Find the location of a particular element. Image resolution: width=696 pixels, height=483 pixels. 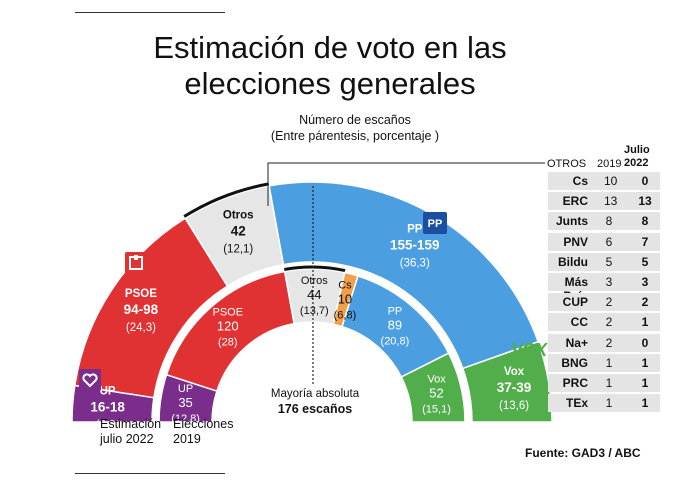

table-cell-party: BNG is located at coordinates (574, 362).